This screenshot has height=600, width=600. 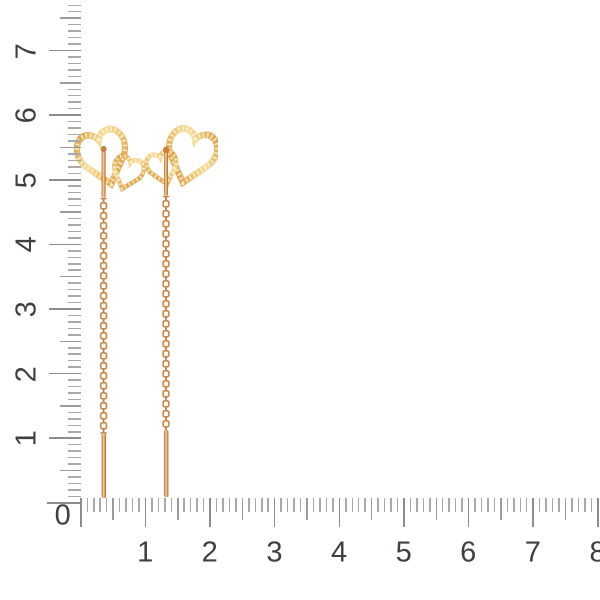 I want to click on h-ruler-label: 5, so click(x=404, y=552).